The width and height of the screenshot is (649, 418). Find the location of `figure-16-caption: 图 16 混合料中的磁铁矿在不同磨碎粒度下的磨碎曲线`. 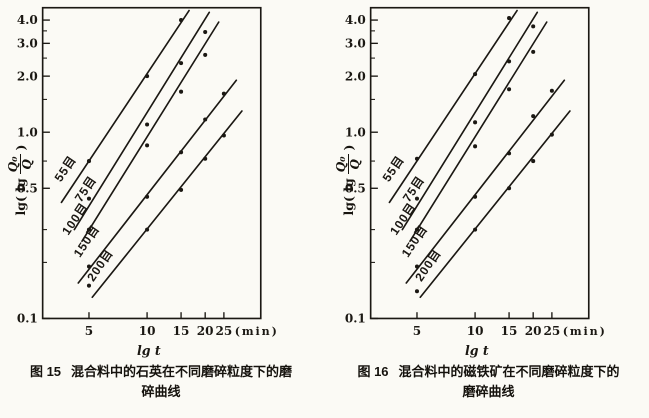

figure-16-caption: 图 16 混合料中的磁铁矿在不同磨碎粒度下的磨碎曲线 is located at coordinates (488, 381).